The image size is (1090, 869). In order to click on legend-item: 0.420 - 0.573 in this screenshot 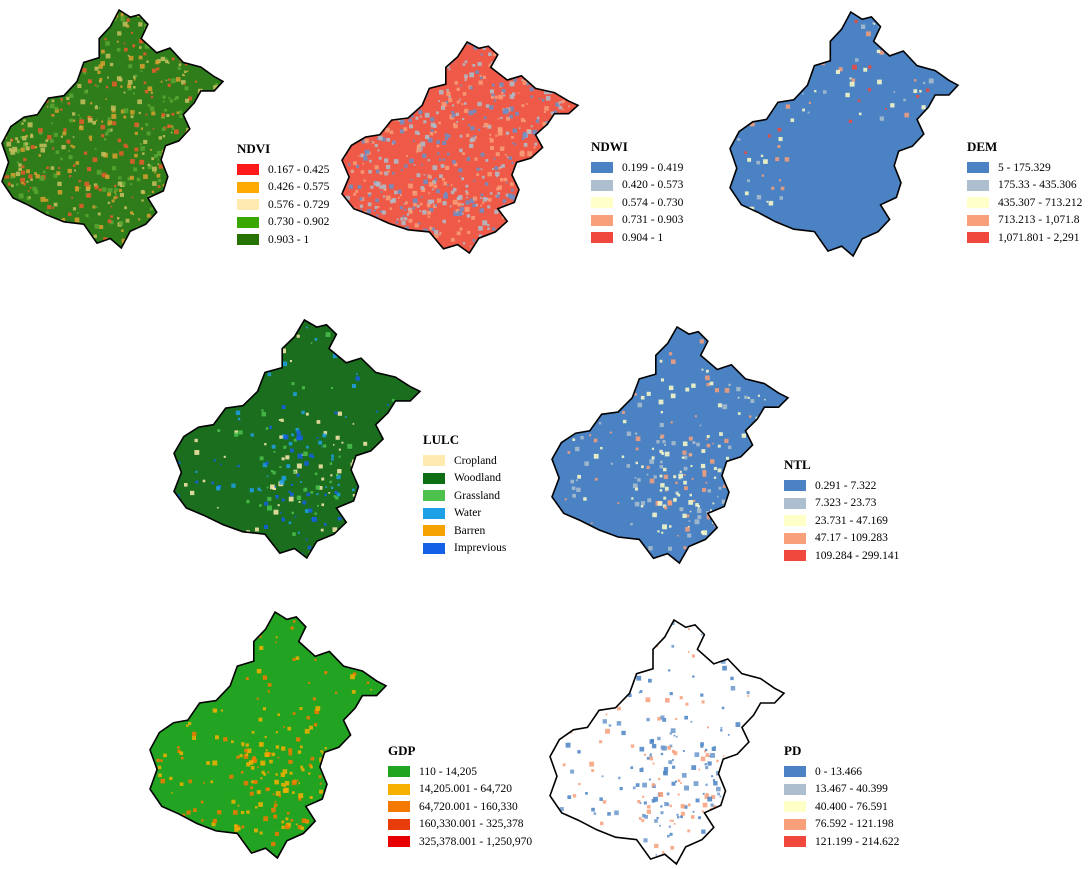, I will do `click(637, 186)`.